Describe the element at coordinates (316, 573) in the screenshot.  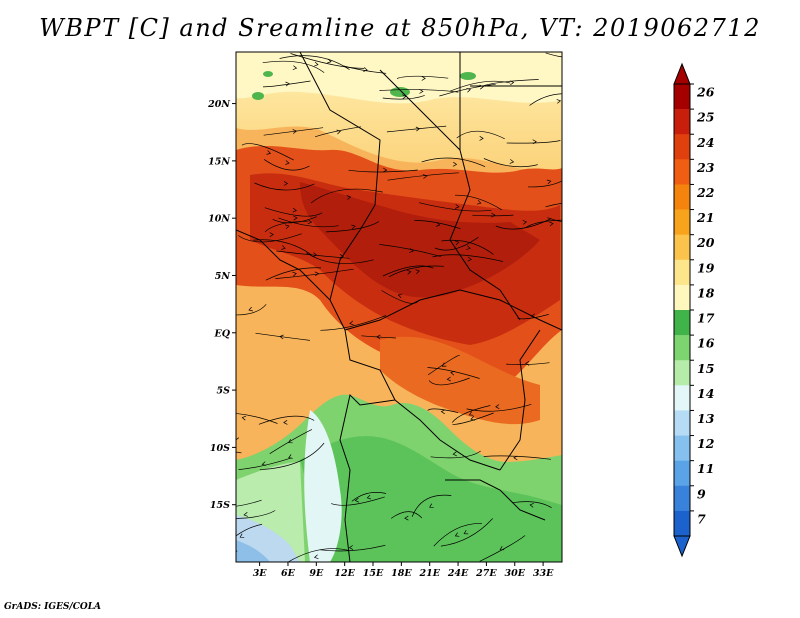
I see `lon-tick-label: 9E` at that location.